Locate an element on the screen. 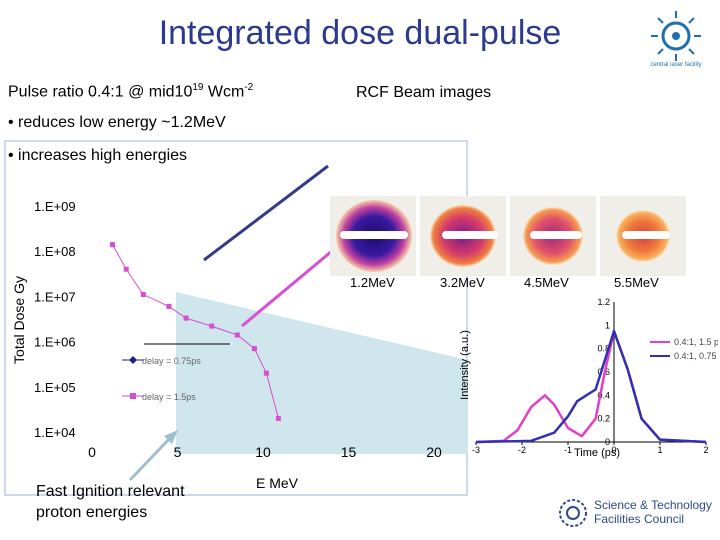  intensity-x-tick-label: 1 is located at coordinates (659, 450).